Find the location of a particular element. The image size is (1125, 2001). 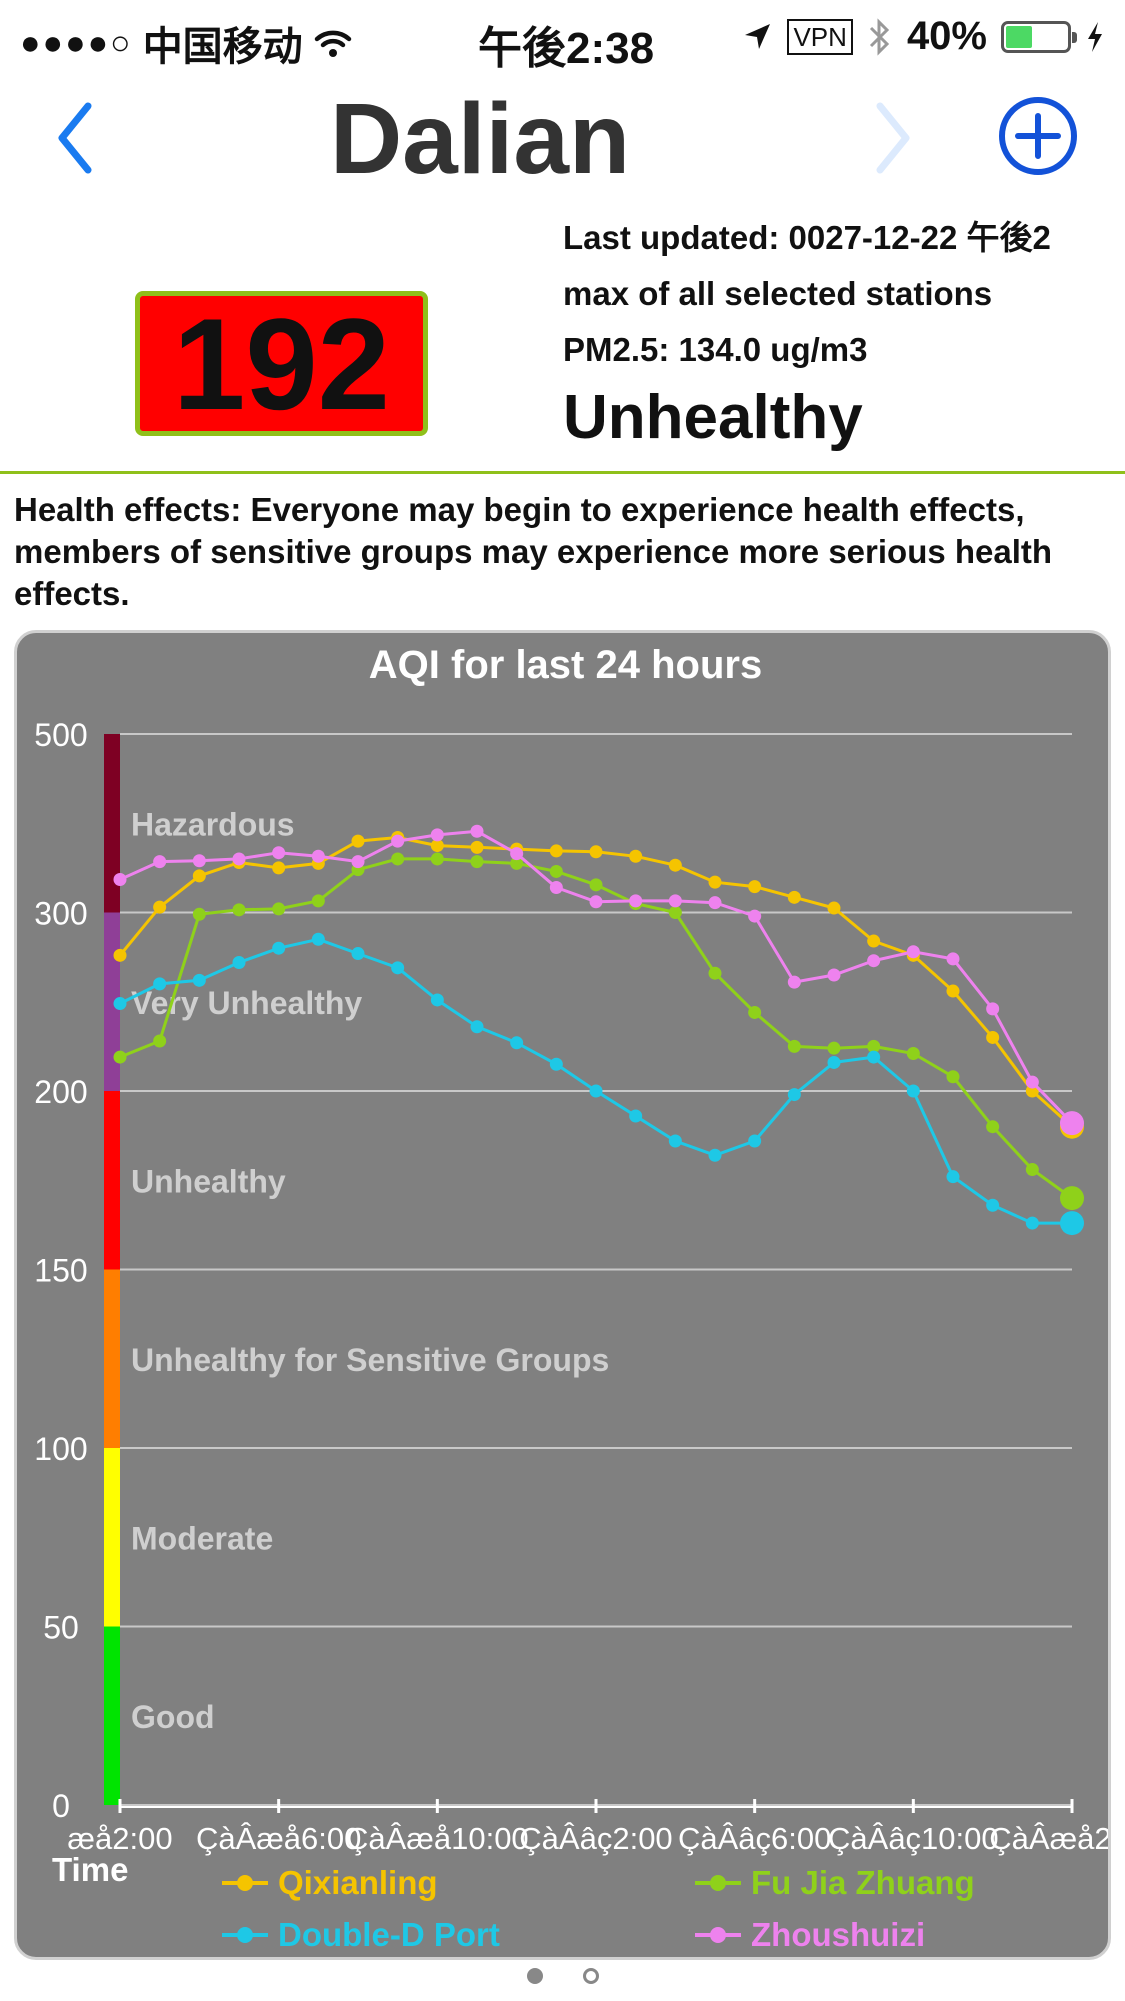

band-label: Moderate is located at coordinates (202, 1538).